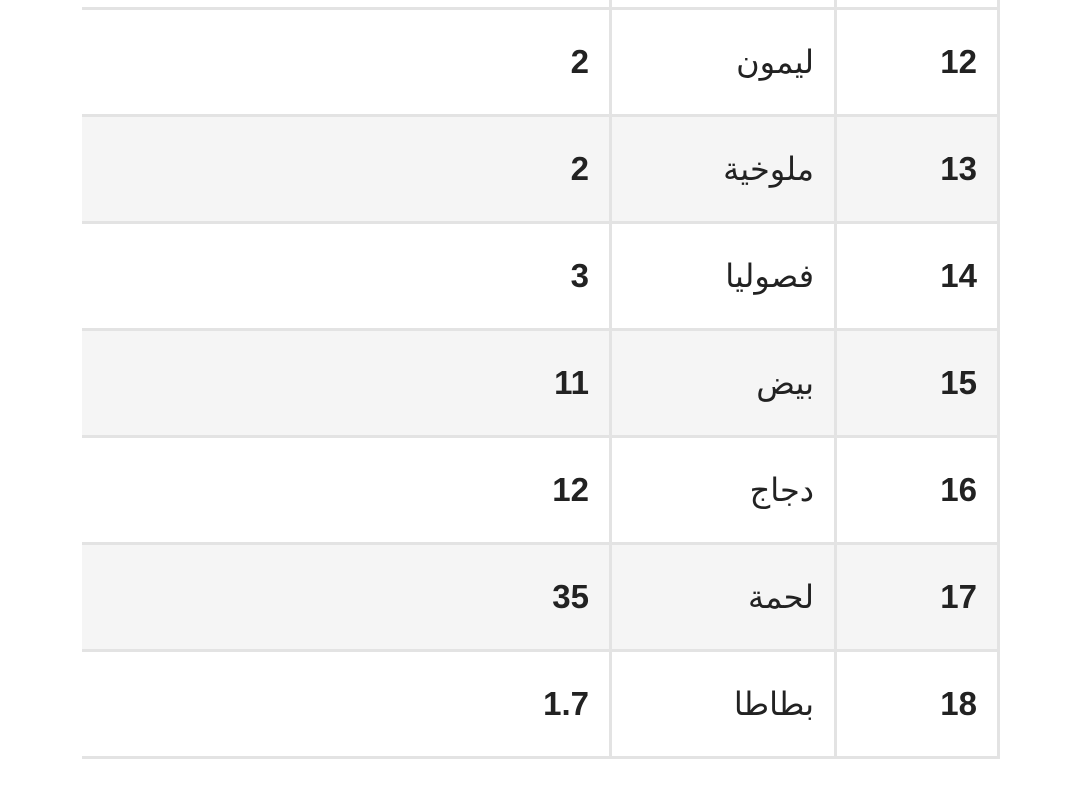  What do you see at coordinates (917, 169) in the screenshot?
I see `row-number-cell: 13` at bounding box center [917, 169].